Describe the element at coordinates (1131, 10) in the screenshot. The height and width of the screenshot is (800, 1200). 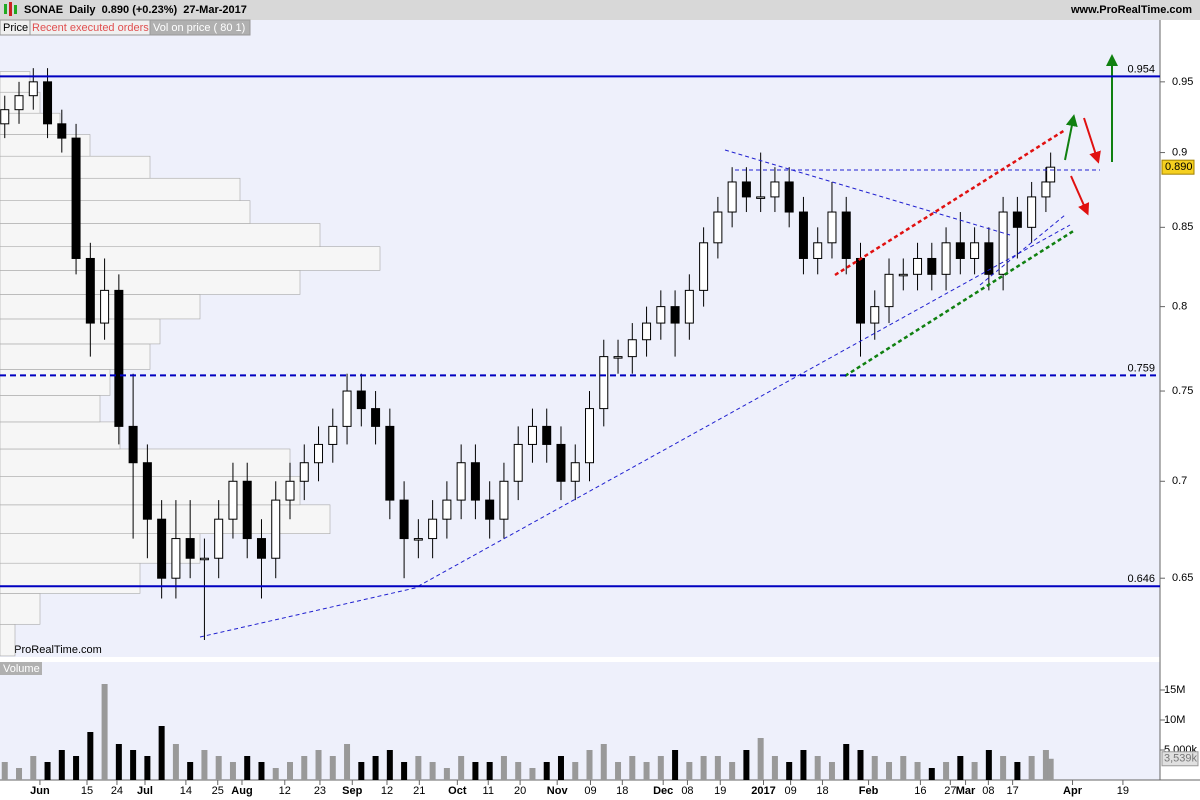
I see `site: www.ProRealTime.com` at that location.